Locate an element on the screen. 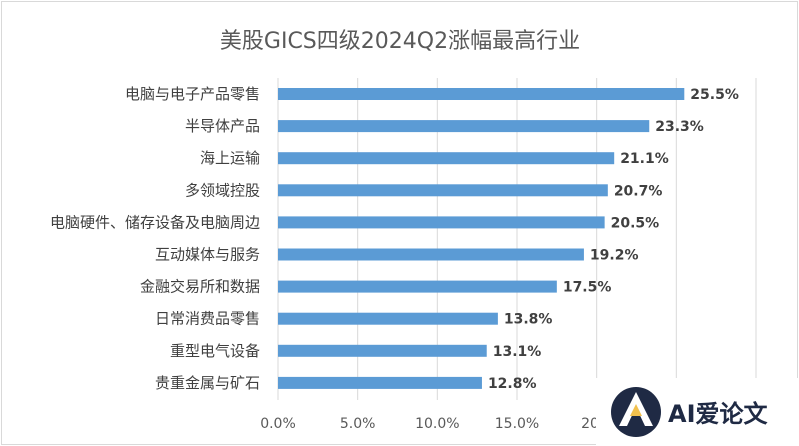 The image size is (799, 446). x-axis-ticks: 0.0%5.0%10.0%15.0%20.0 is located at coordinates (436, 424).